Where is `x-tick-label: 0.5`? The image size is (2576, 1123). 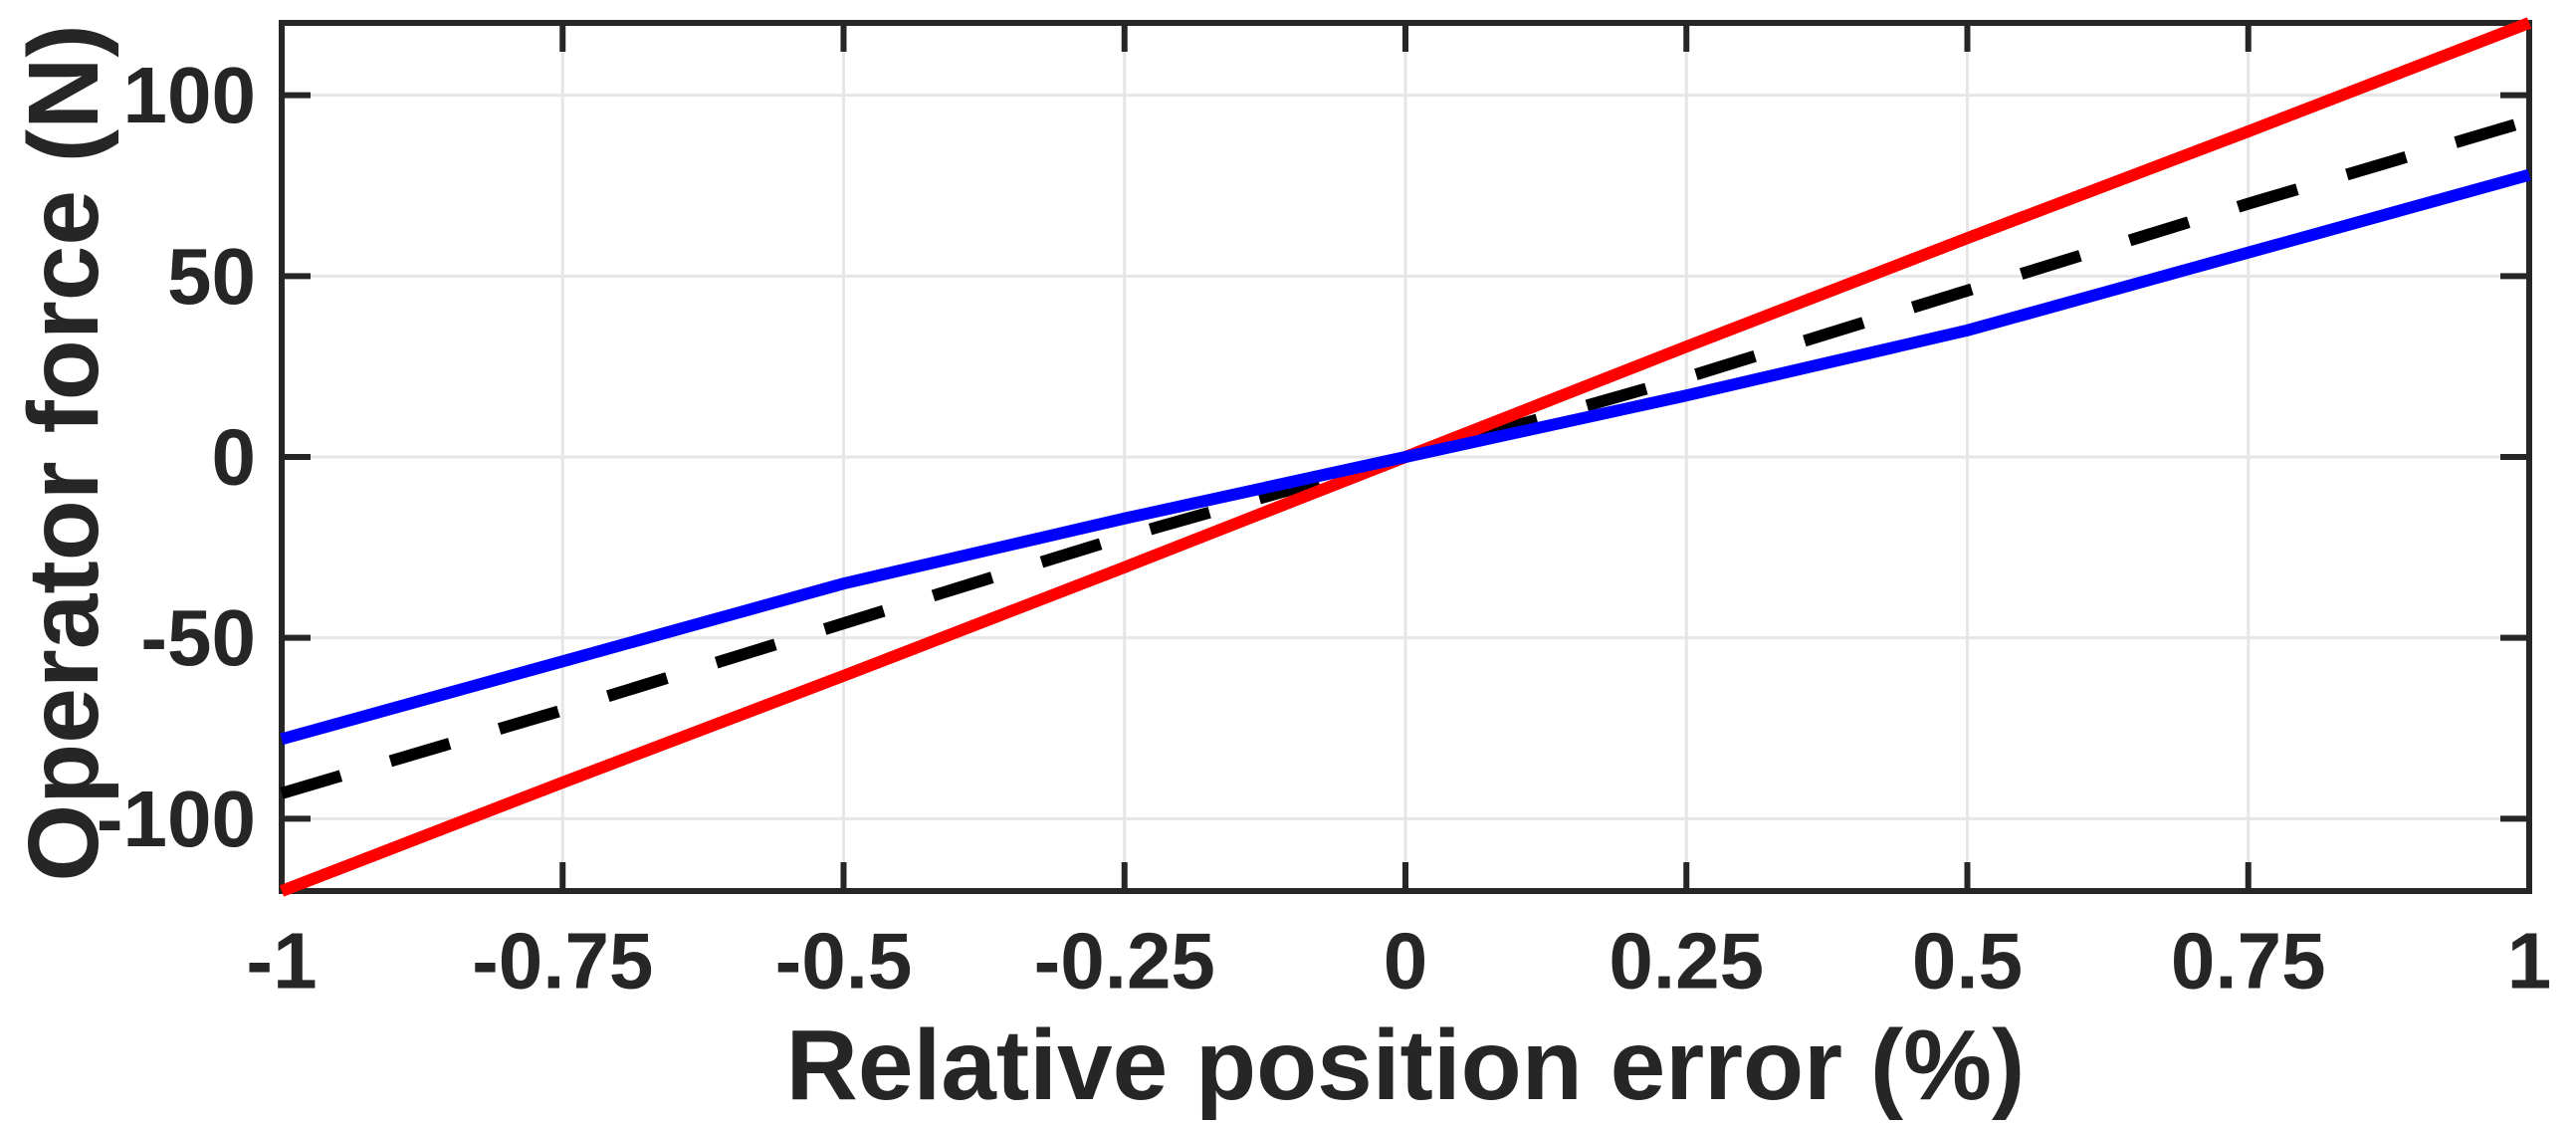
x-tick-label: 0.5 is located at coordinates (1967, 961).